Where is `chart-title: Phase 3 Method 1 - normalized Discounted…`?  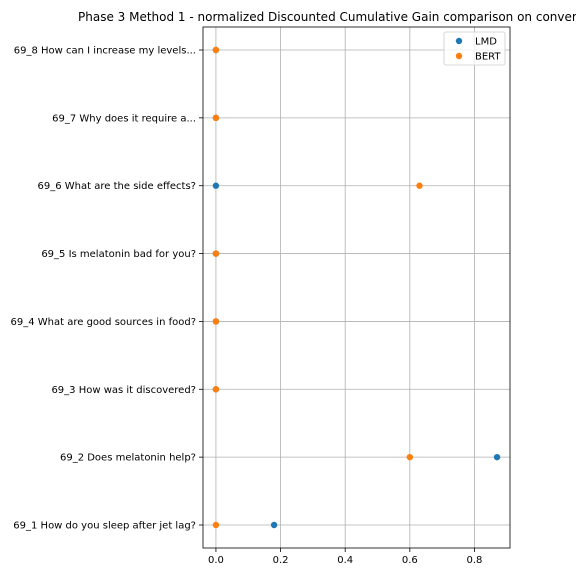 chart-title: Phase 3 Method 1 - normalized Discounted… is located at coordinates (327, 17).